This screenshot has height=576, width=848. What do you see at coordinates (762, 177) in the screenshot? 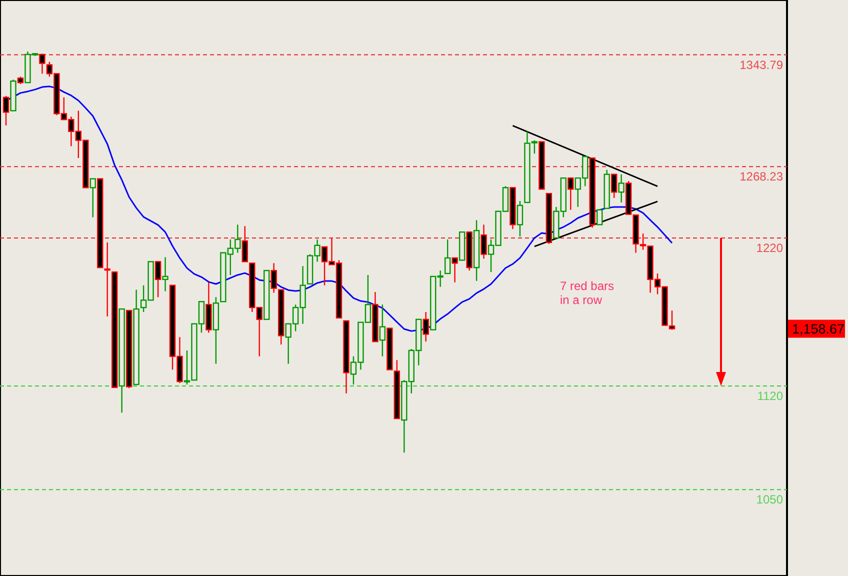
I see `y-tick-label: 1268.23` at bounding box center [762, 177].